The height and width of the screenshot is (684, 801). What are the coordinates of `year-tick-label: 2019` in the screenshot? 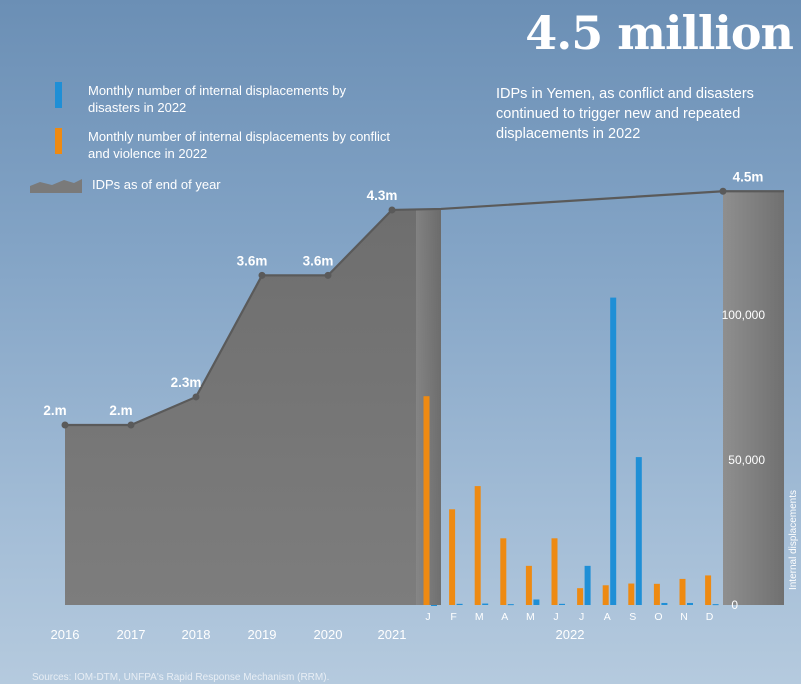 It's located at (262, 634).